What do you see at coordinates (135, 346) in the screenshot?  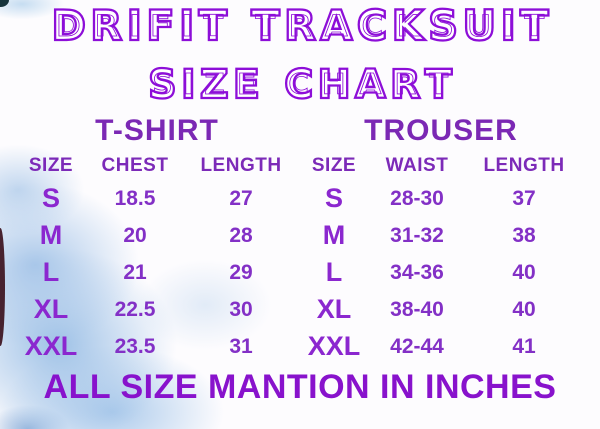 I see `measure-cell: 23.5` at bounding box center [135, 346].